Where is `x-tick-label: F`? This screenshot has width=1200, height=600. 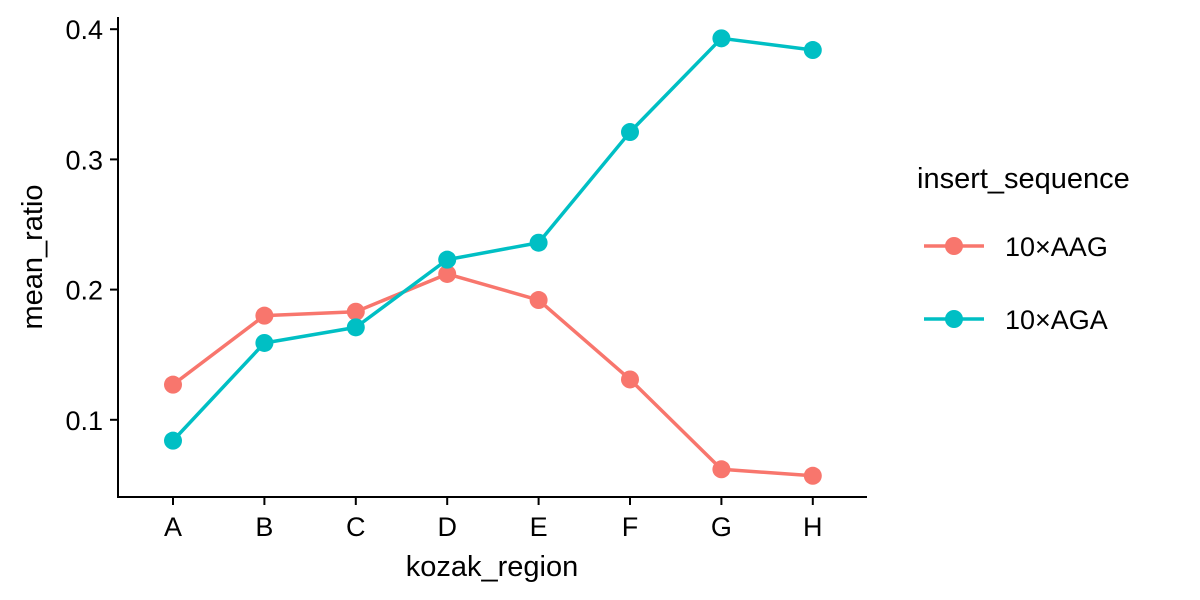 x-tick-label: F is located at coordinates (630, 527).